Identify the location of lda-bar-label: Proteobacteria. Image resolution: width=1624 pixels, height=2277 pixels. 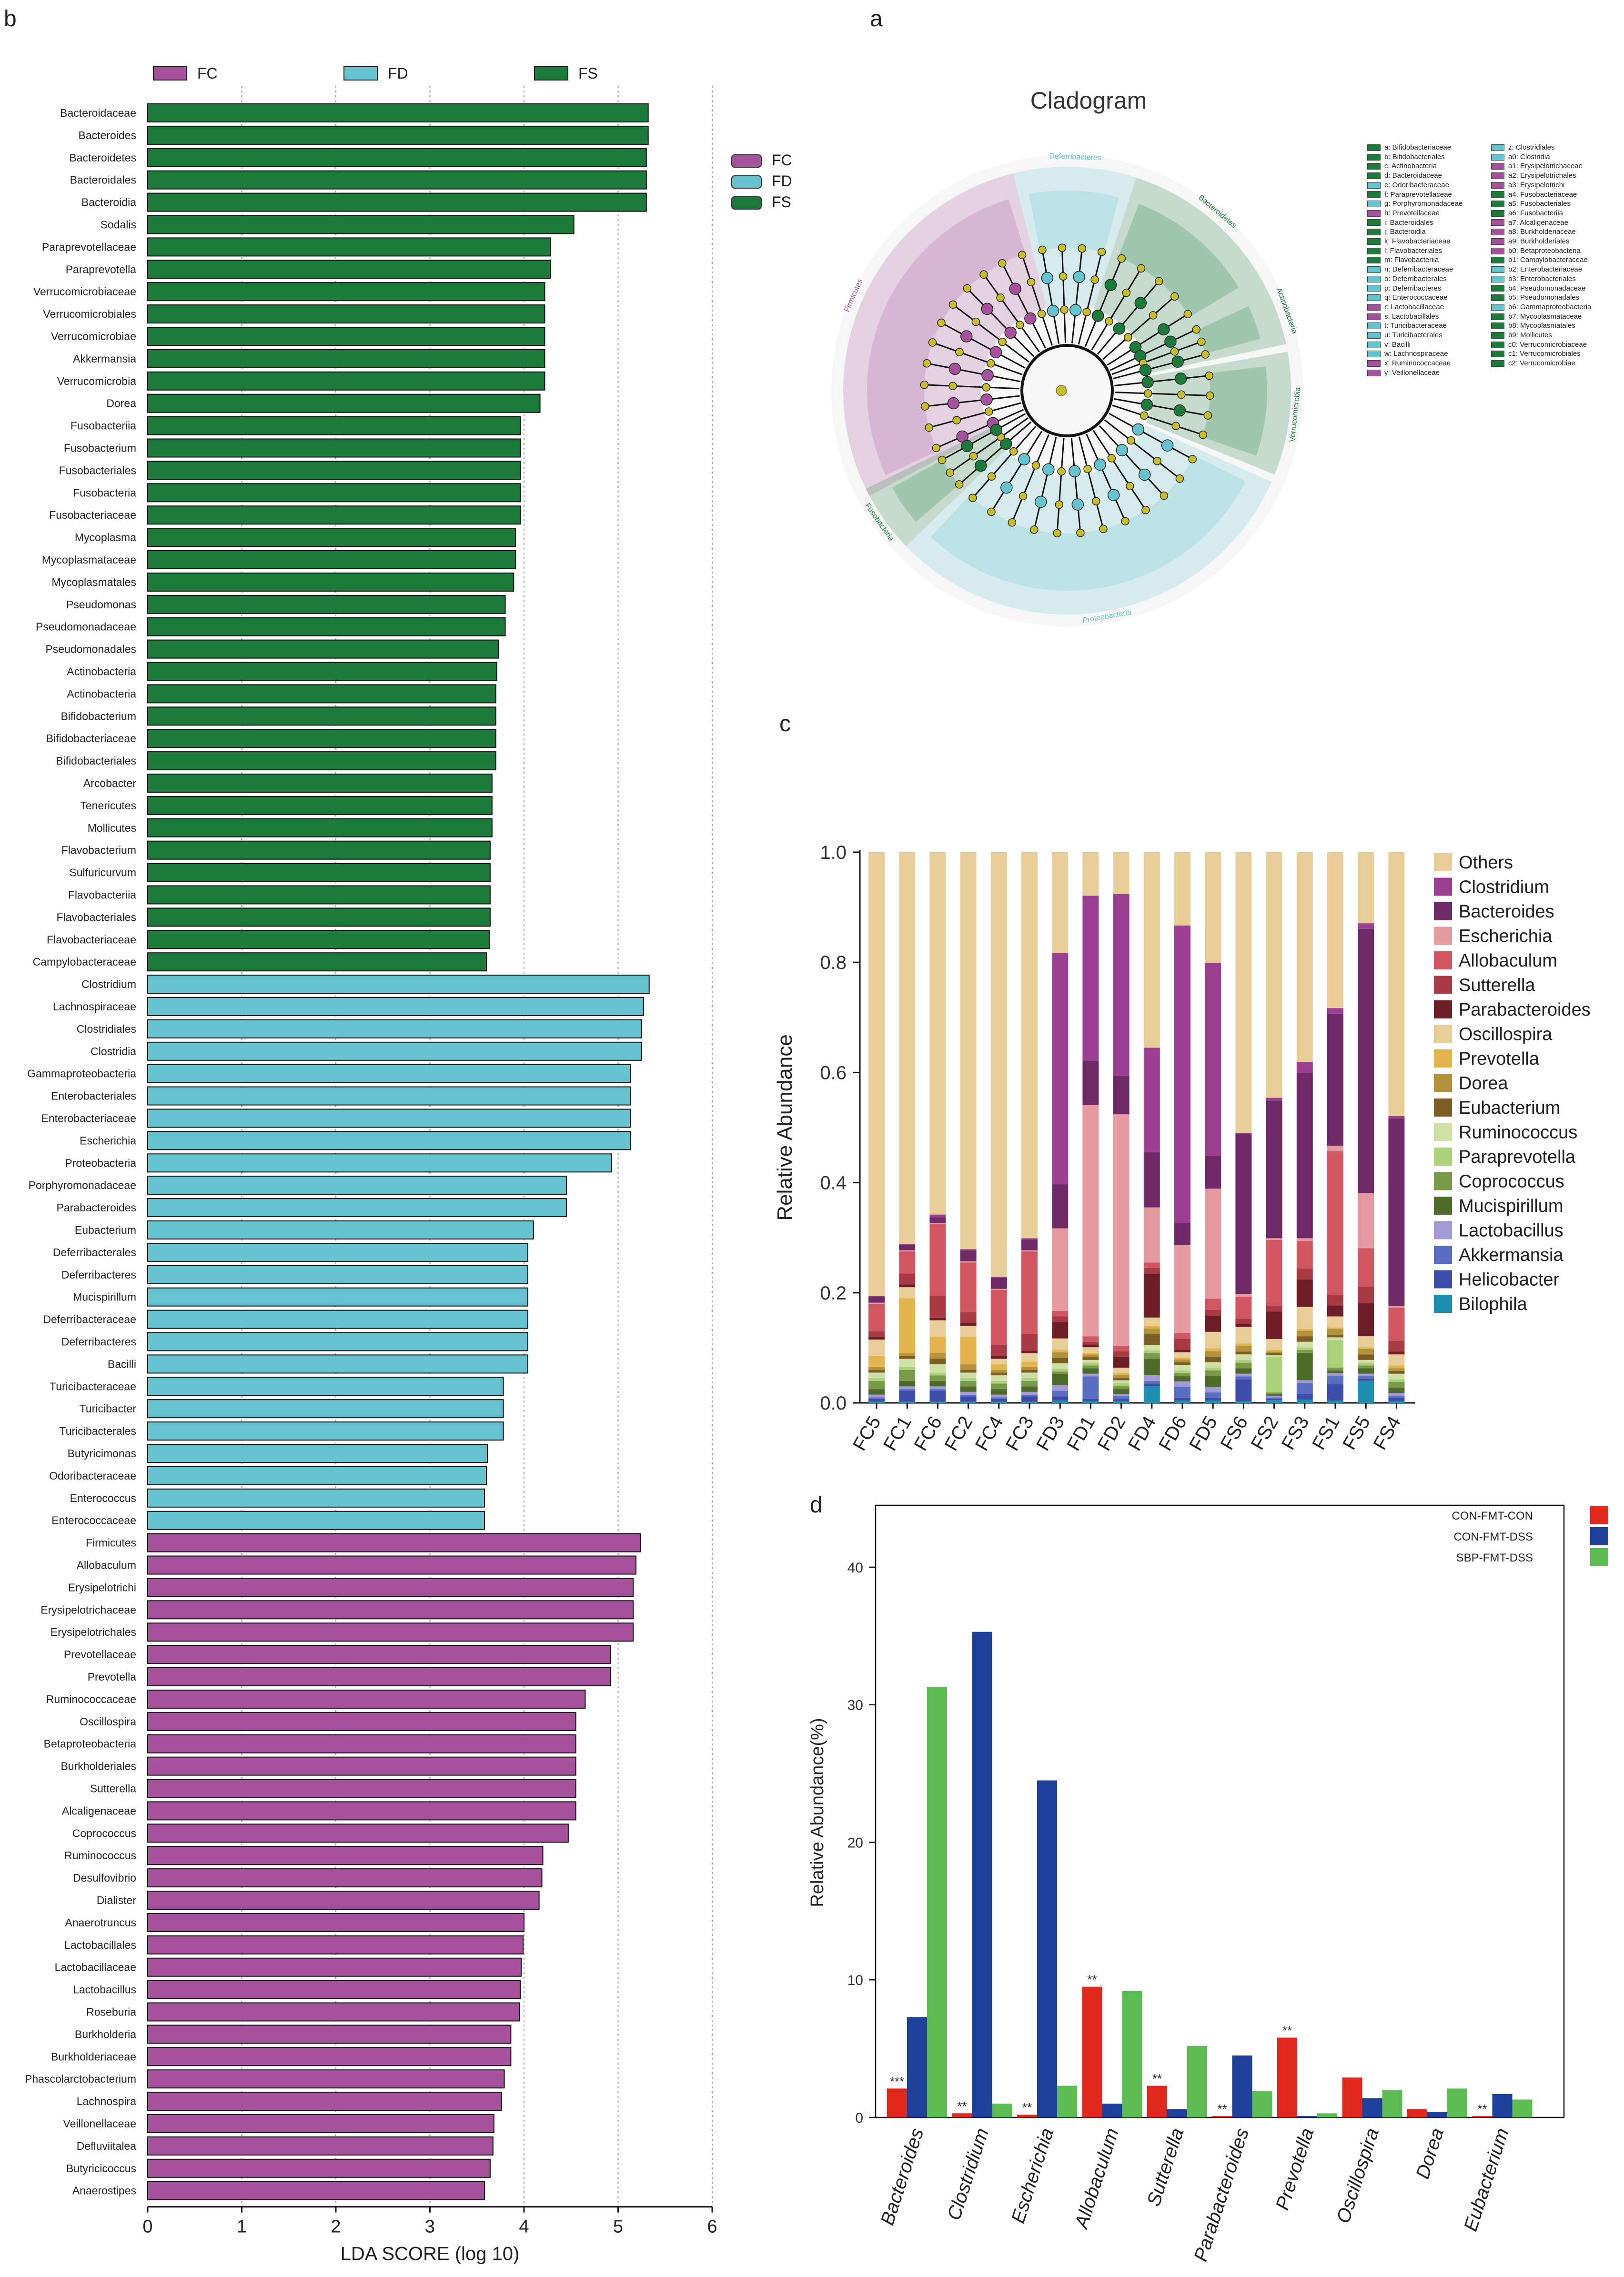
(100, 1163).